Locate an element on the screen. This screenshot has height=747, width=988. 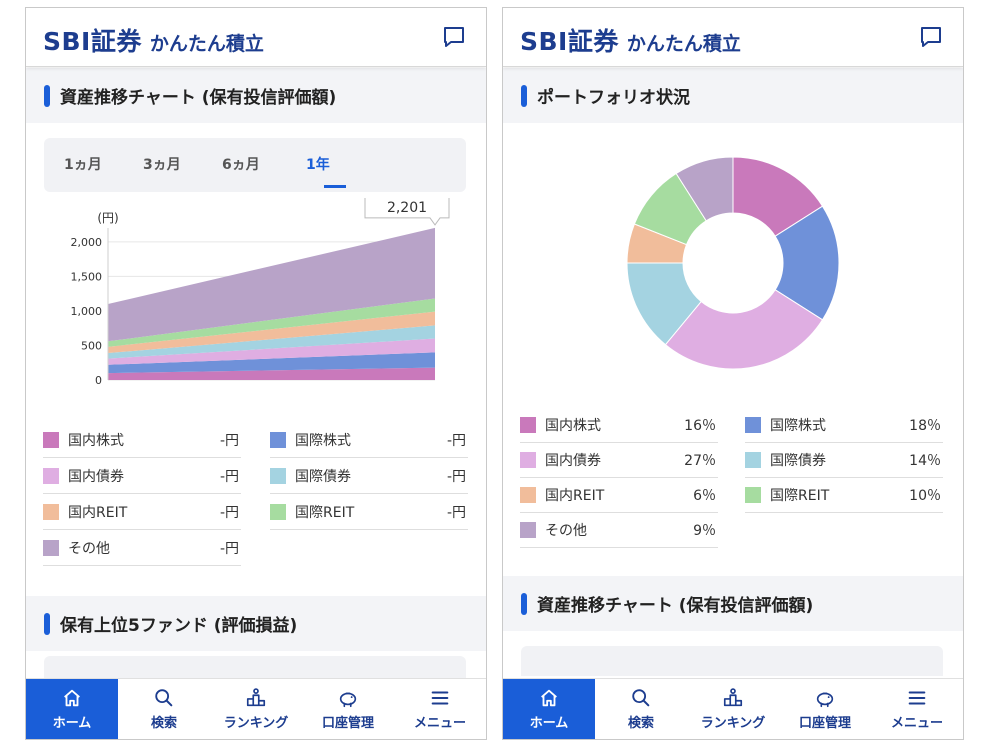
legend-item: その他 9％ is located at coordinates (619, 530).